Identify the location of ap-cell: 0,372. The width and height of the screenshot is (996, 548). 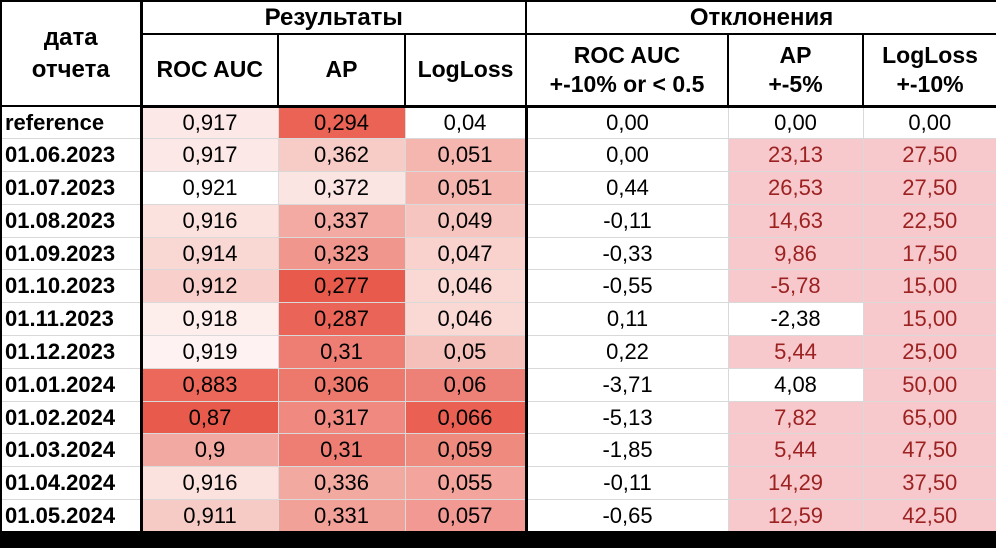
(341, 188).